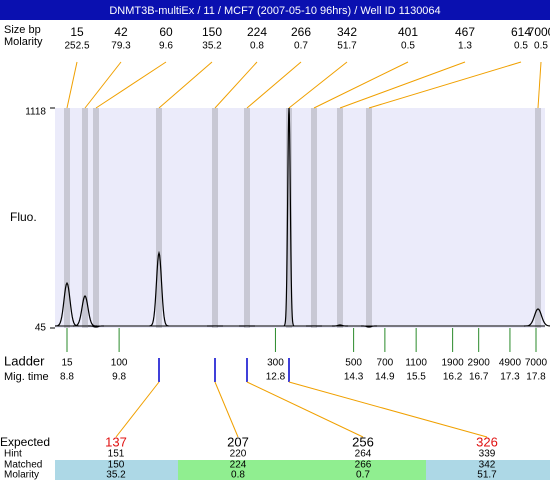 The height and width of the screenshot is (480, 550). I want to click on row-label: Hint, so click(13, 454).